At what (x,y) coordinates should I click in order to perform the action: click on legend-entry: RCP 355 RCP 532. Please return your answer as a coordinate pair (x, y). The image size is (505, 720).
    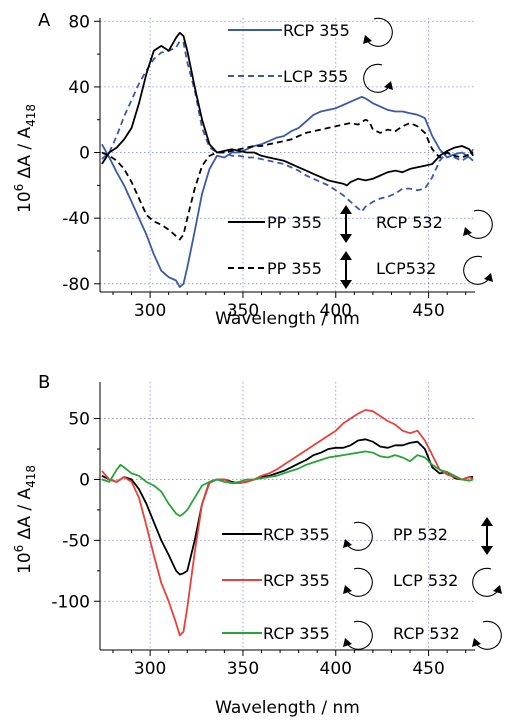
    Looking at the image, I should click on (362, 635).